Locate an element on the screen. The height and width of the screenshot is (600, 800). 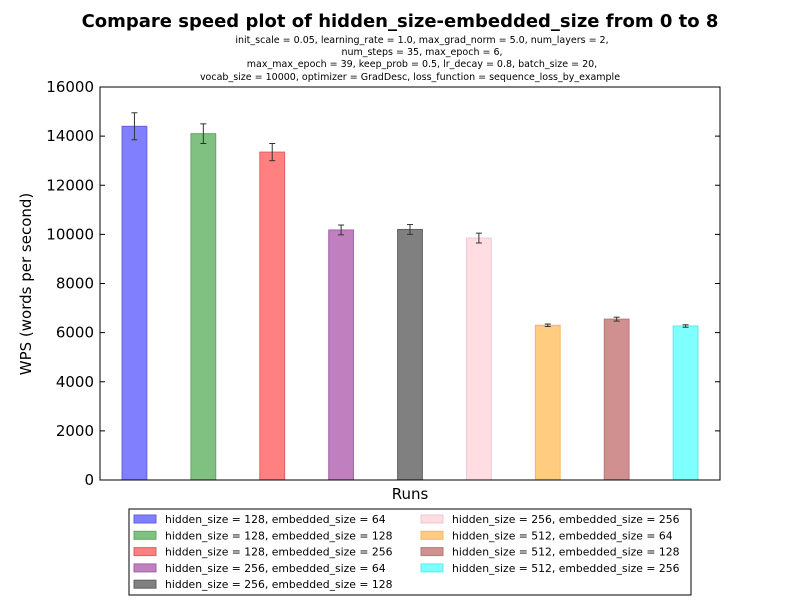
legend-label: hidden_size = 512, embedded_size = 128 is located at coordinates (566, 552).